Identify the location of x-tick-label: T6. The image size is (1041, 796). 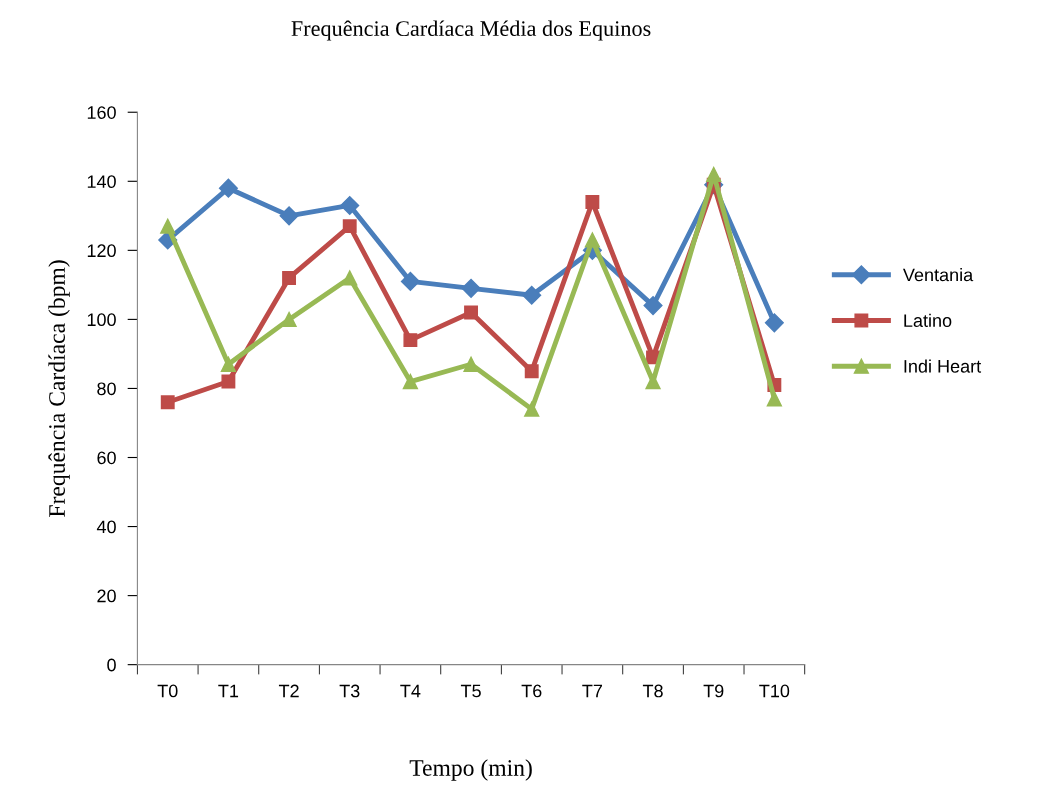
(531, 691).